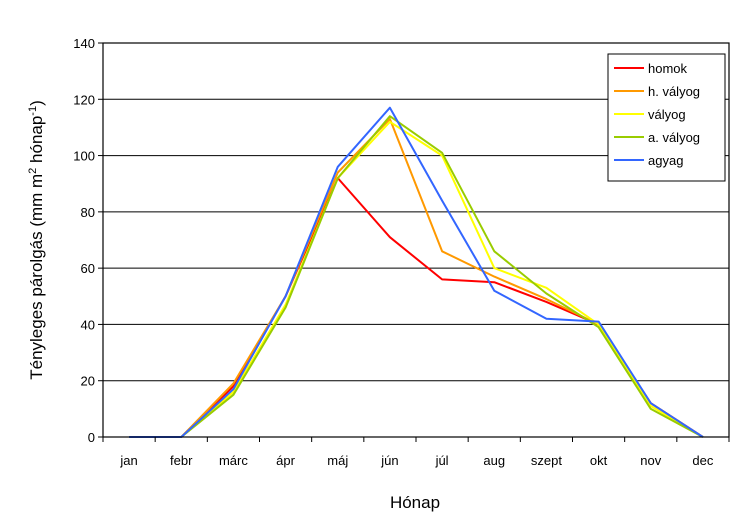 The width and height of the screenshot is (744, 515). What do you see at coordinates (668, 68) in the screenshot?
I see `legend-label: homok` at bounding box center [668, 68].